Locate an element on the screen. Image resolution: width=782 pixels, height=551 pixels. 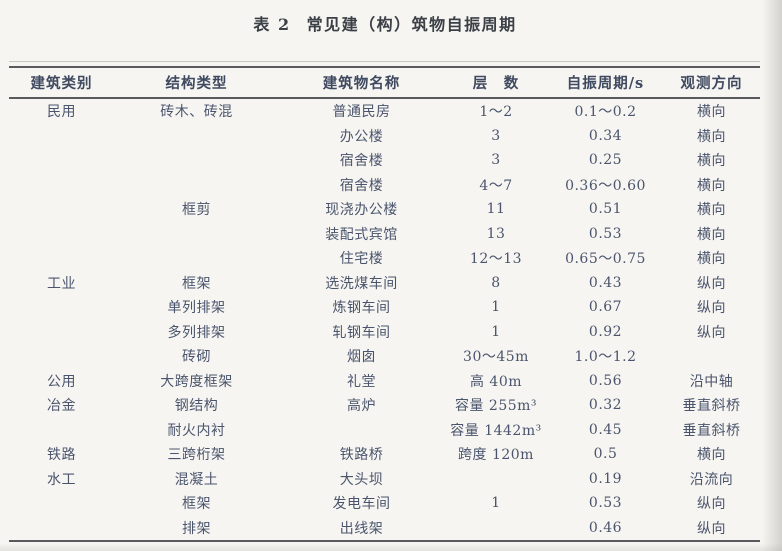
cell: 冶金 is located at coordinates (61, 406).